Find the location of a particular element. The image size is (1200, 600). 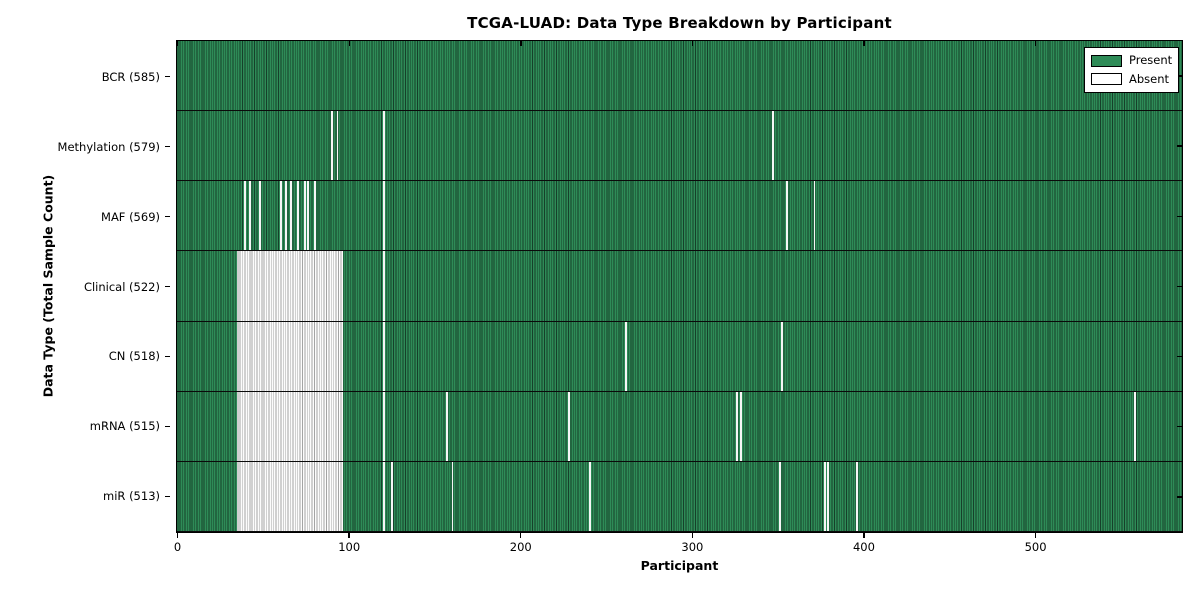

legend-item-absent: Absent is located at coordinates (1131, 78).